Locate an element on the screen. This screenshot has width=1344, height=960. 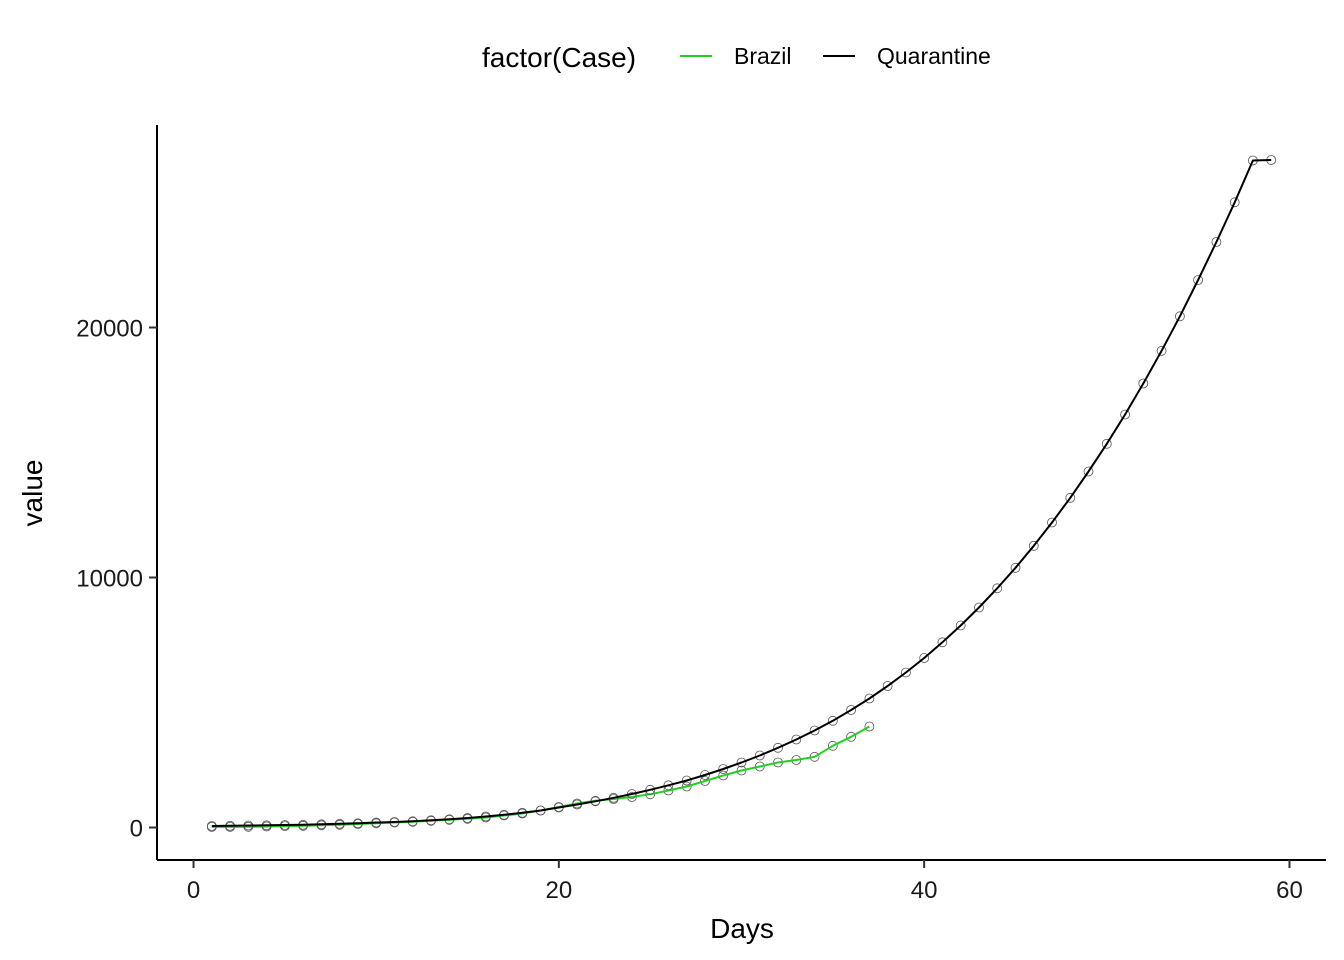
y-tick-label: 0 is located at coordinates (136, 829).